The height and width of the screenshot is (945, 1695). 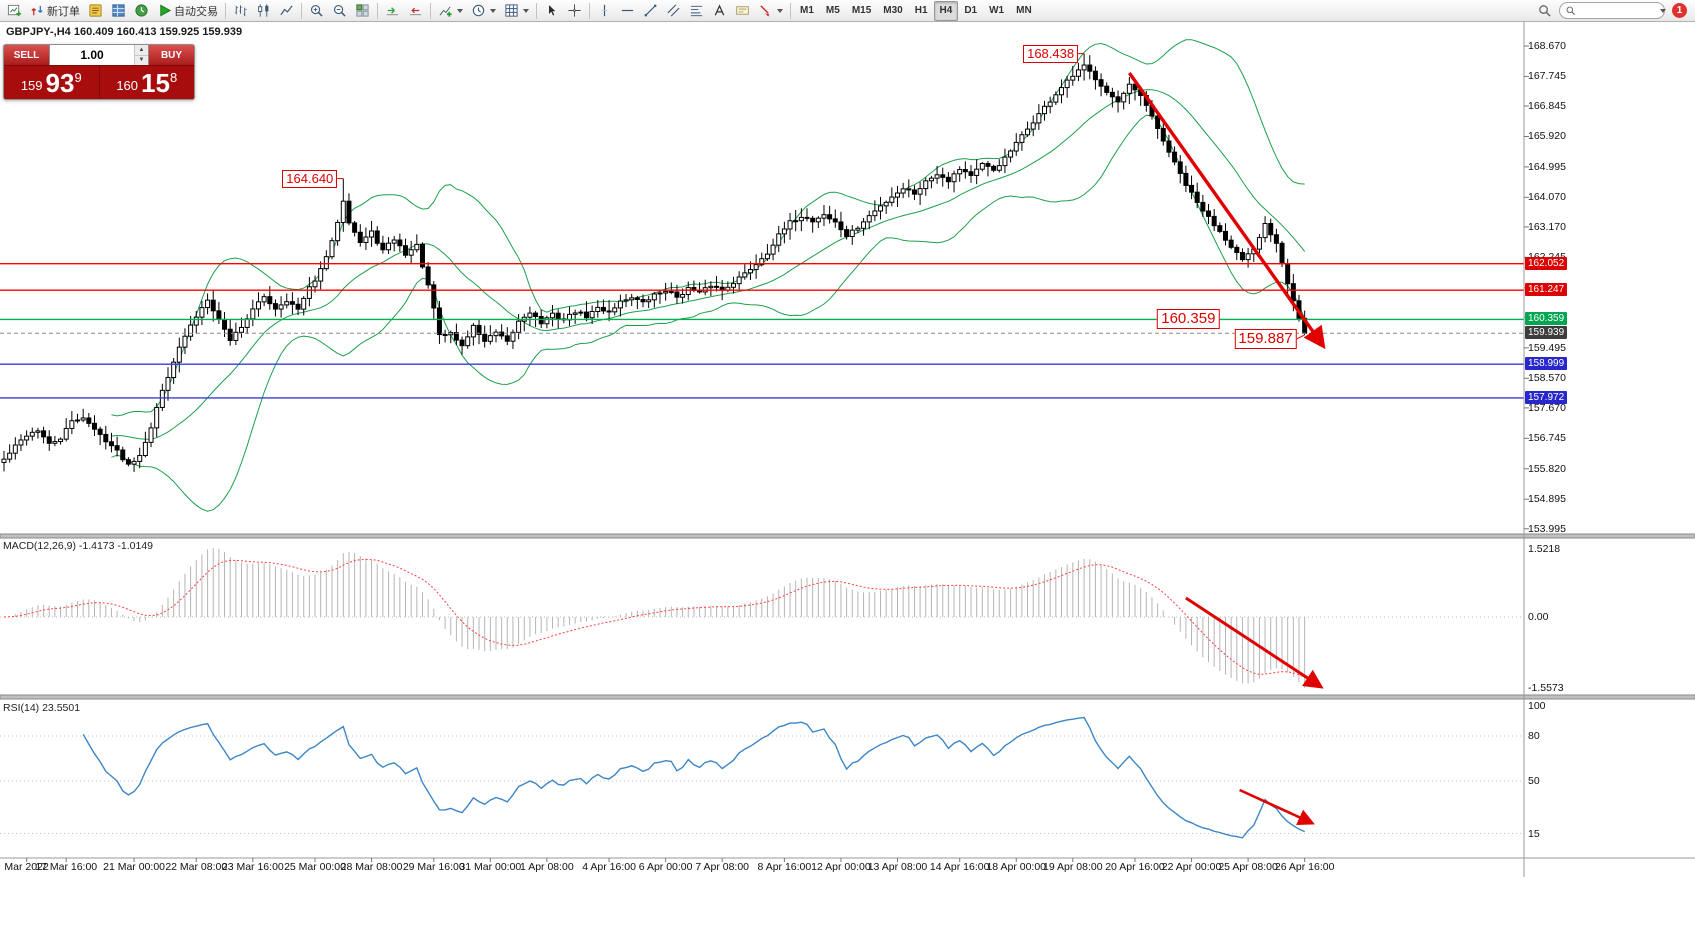 What do you see at coordinates (1538, 617) in the screenshot?
I see `macd-scale-label: 0.00` at bounding box center [1538, 617].